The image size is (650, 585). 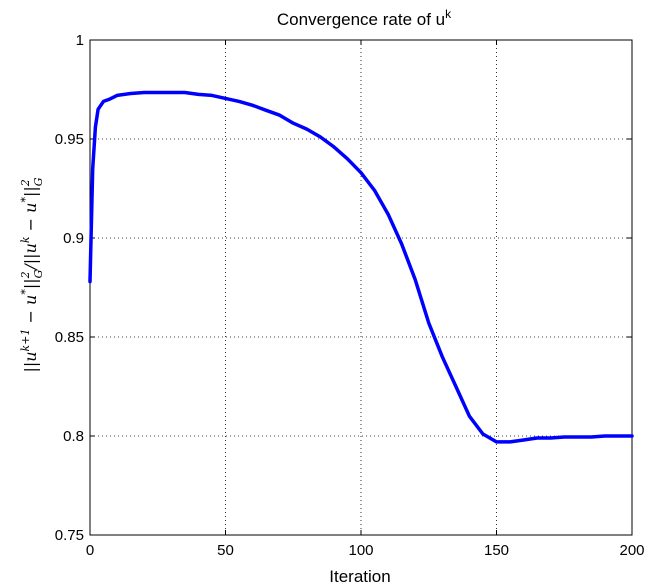 What do you see at coordinates (631, 550) in the screenshot?
I see `x-tick-label: 200` at bounding box center [631, 550].